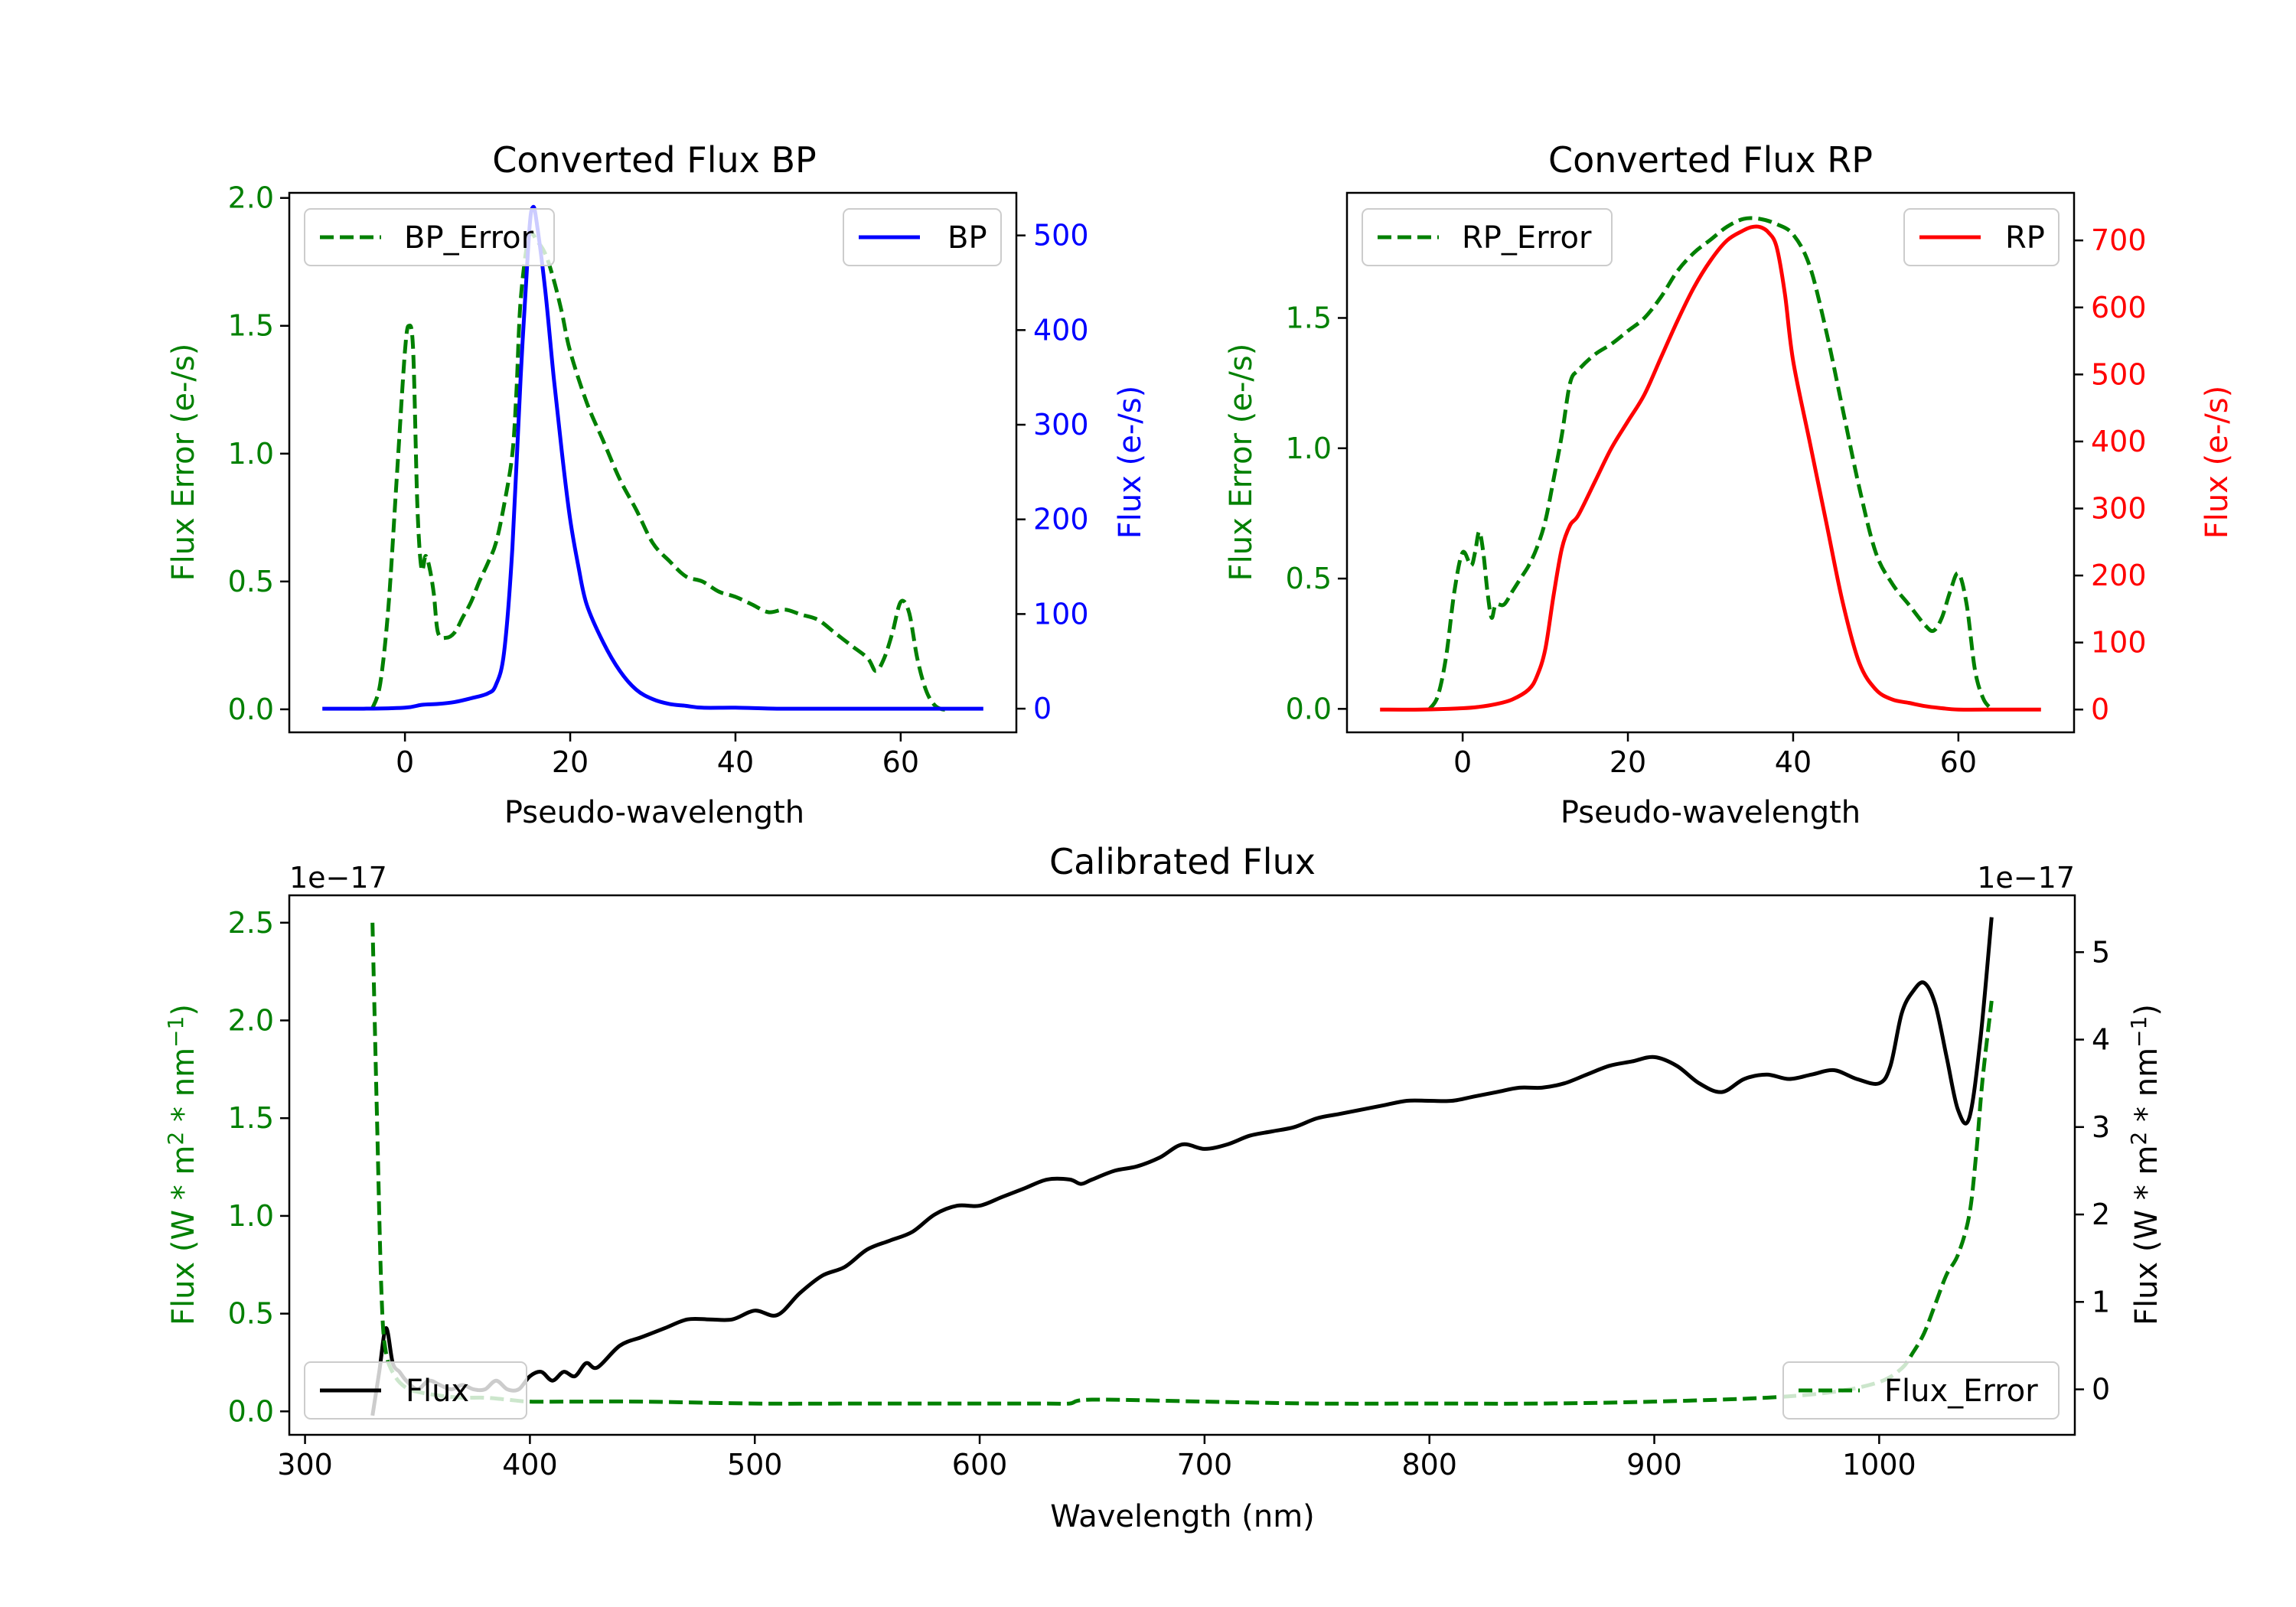 This screenshot has width=2296, height=1607. I want to click on series-bp-line, so click(652, 457).